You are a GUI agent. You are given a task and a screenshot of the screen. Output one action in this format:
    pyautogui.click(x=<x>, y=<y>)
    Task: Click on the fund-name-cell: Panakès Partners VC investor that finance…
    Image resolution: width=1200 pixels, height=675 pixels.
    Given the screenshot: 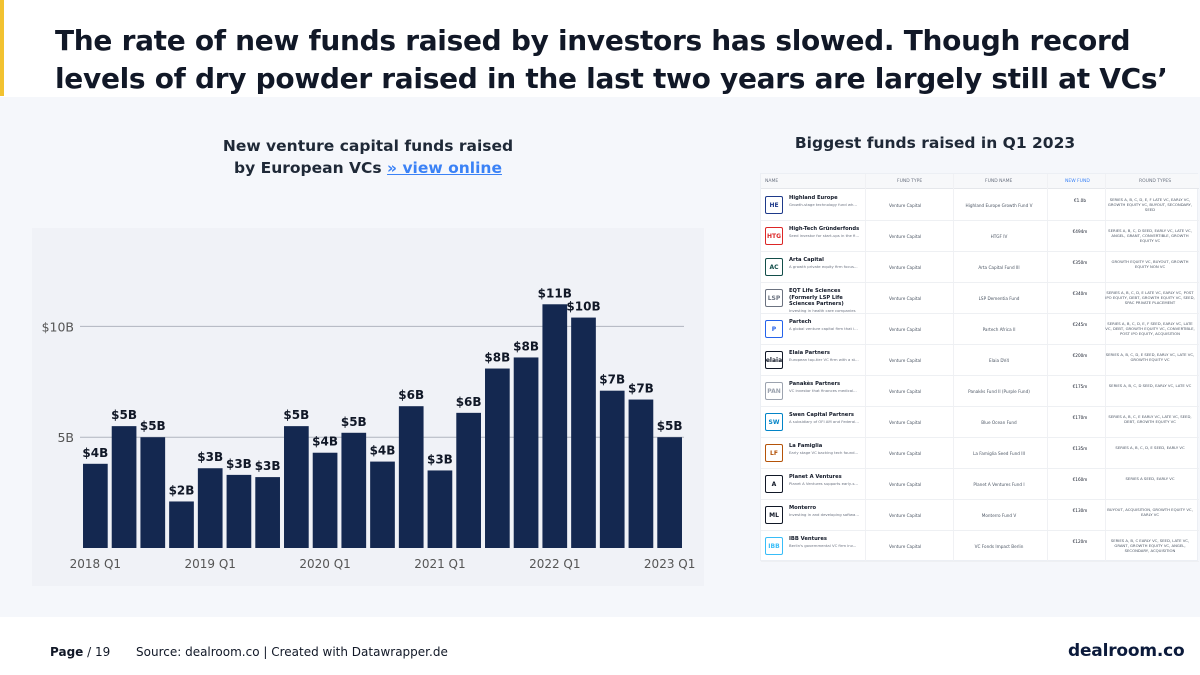 What is the action you would take?
    pyautogui.click(x=825, y=387)
    